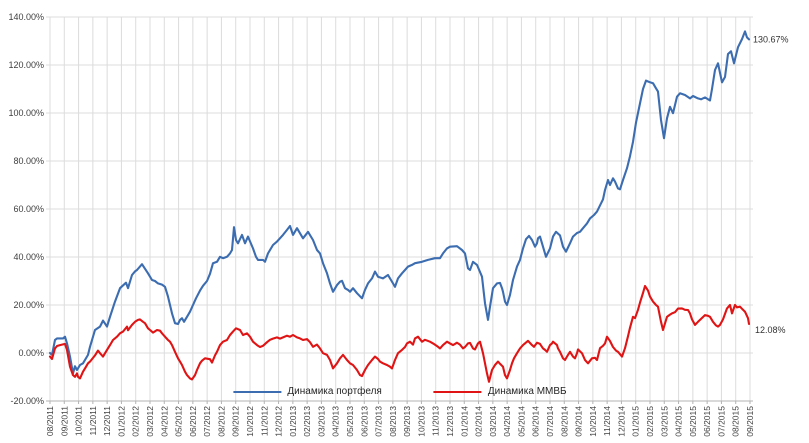 This screenshot has width=809, height=443. What do you see at coordinates (28, 209) in the screenshot?
I see `y-tick-label: 60.00%` at bounding box center [28, 209].